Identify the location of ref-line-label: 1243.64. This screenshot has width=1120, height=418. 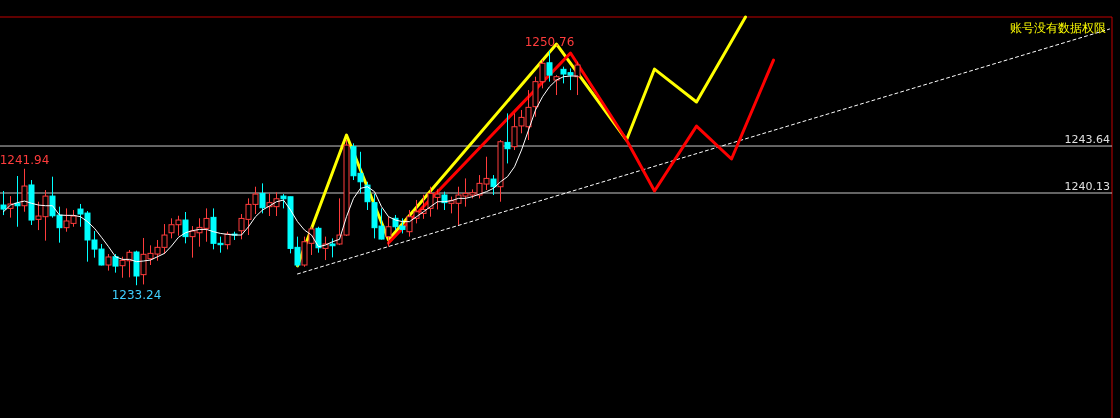
(1087, 140).